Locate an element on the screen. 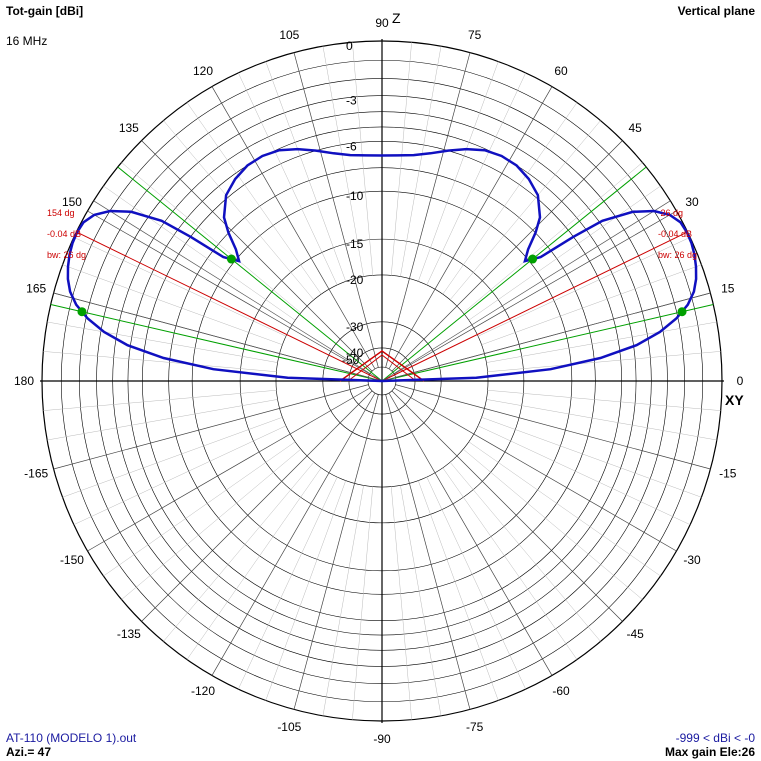  angle-tick-label: -120 is located at coordinates (203, 691).